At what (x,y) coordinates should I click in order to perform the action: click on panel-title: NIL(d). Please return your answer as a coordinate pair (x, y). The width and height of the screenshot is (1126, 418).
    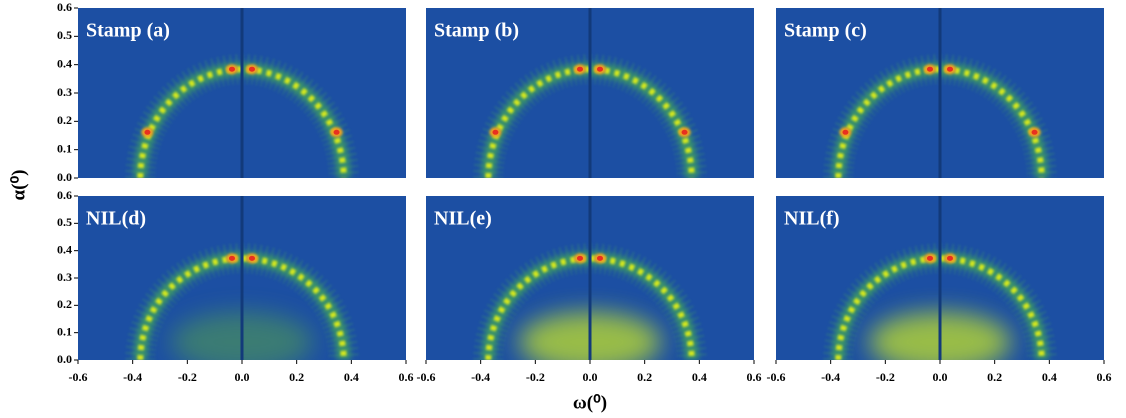
    Looking at the image, I should click on (116, 219).